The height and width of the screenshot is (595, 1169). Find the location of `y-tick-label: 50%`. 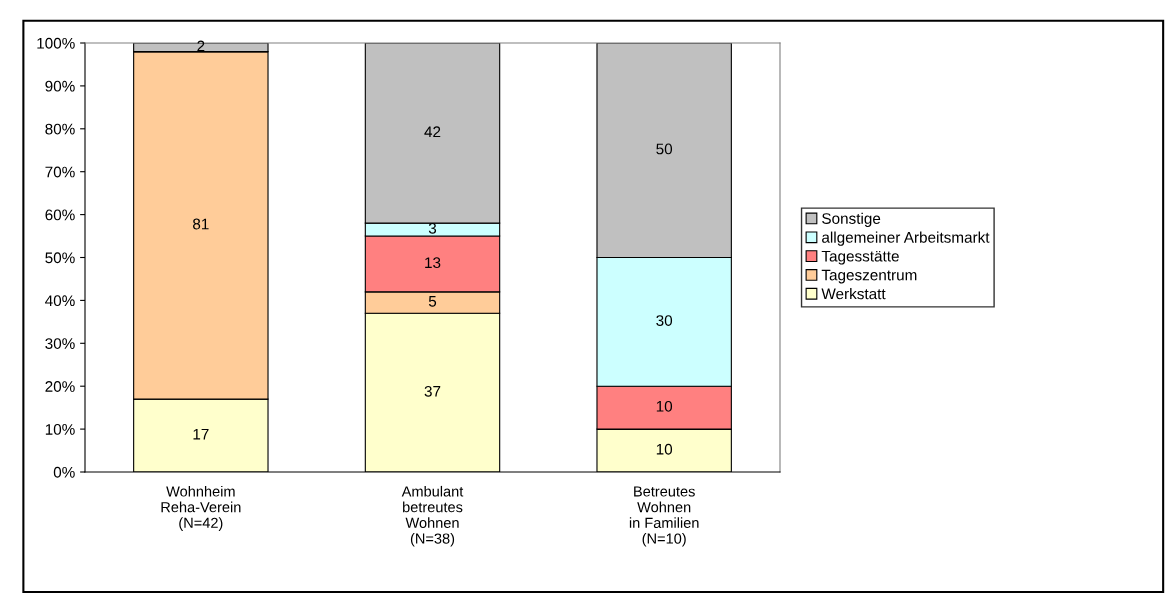

y-tick-label: 50% is located at coordinates (60, 258).